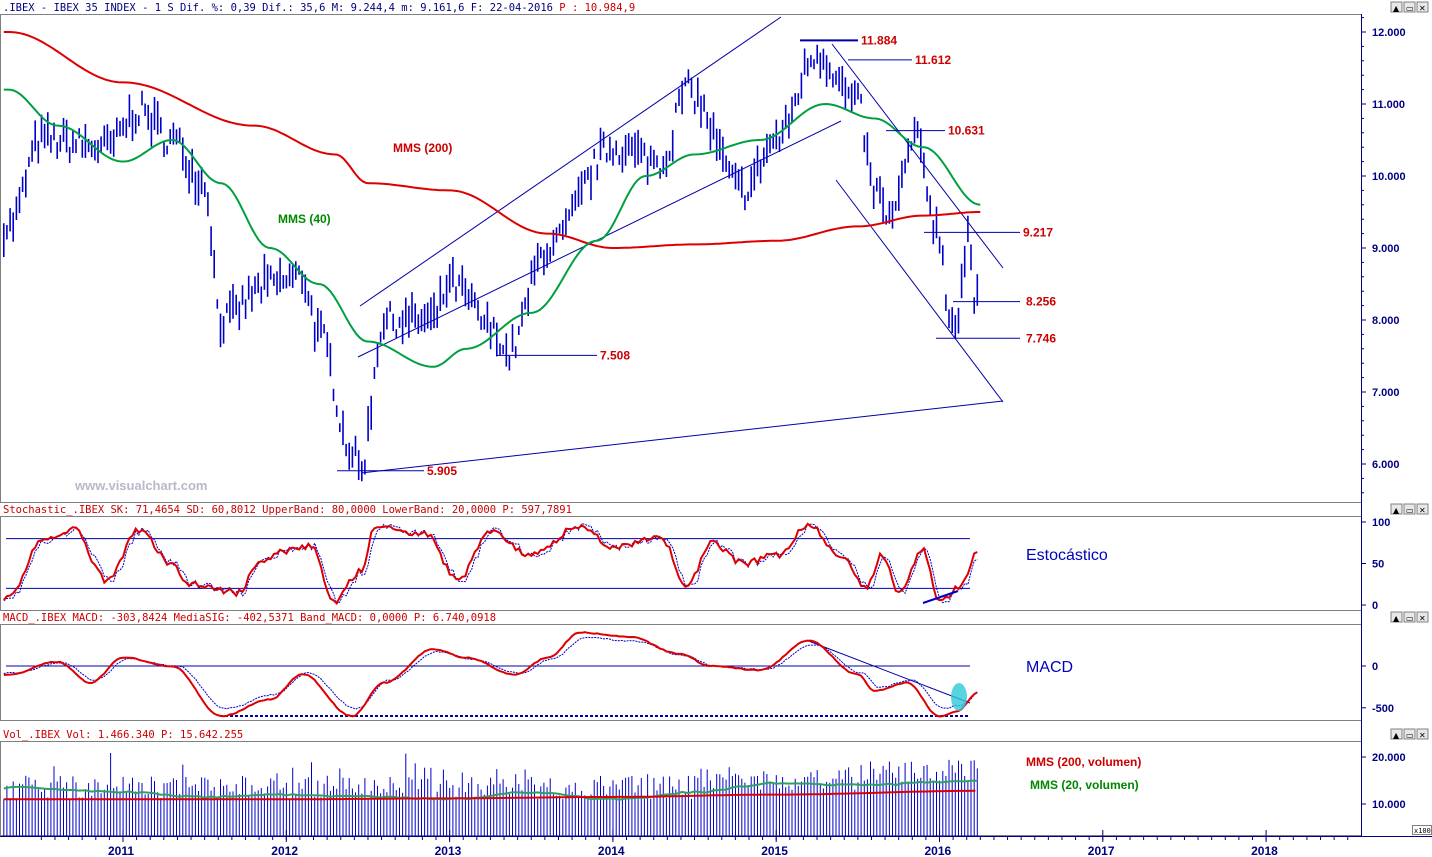 The image size is (1432, 857). What do you see at coordinates (1386, 249) in the screenshot?
I see `y-tick-label: 9.000` at bounding box center [1386, 249].